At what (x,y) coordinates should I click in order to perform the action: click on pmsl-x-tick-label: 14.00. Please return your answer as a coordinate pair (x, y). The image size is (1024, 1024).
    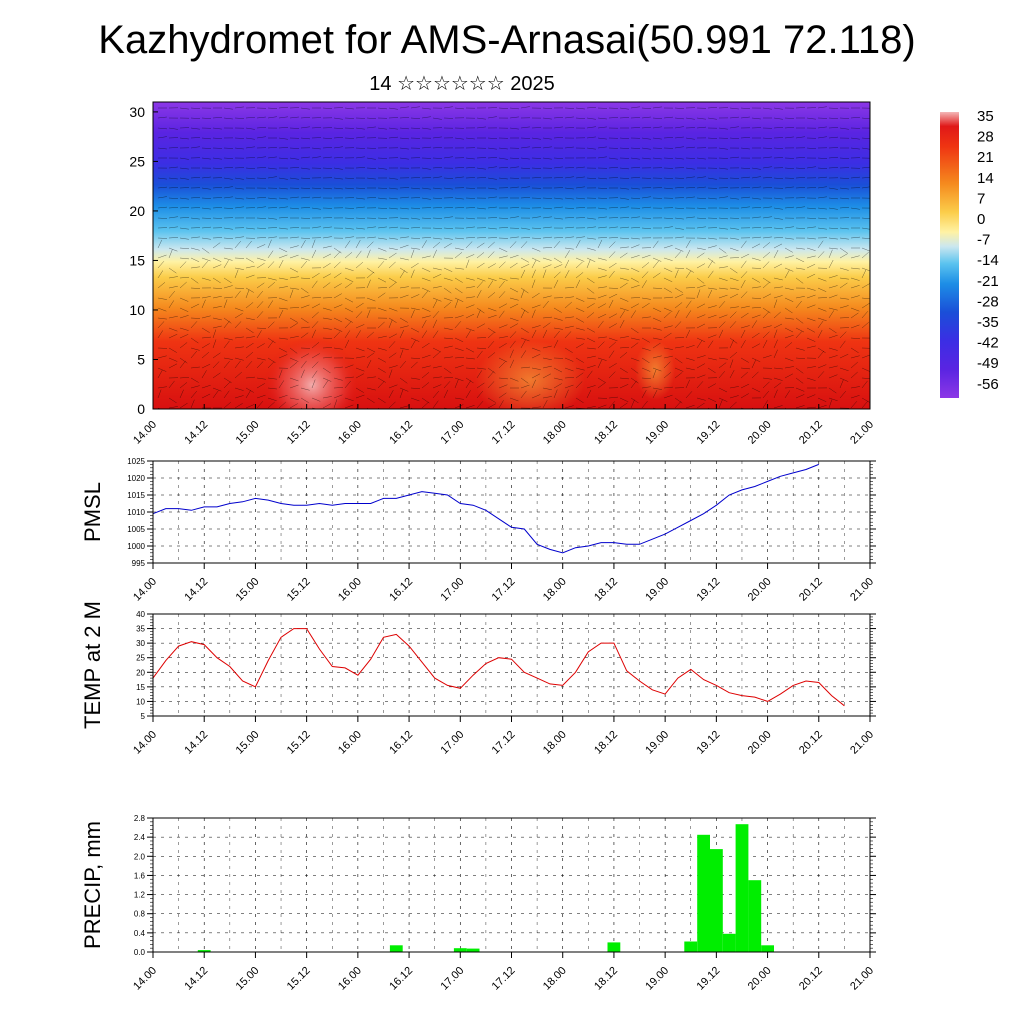
    Looking at the image, I should click on (145, 590).